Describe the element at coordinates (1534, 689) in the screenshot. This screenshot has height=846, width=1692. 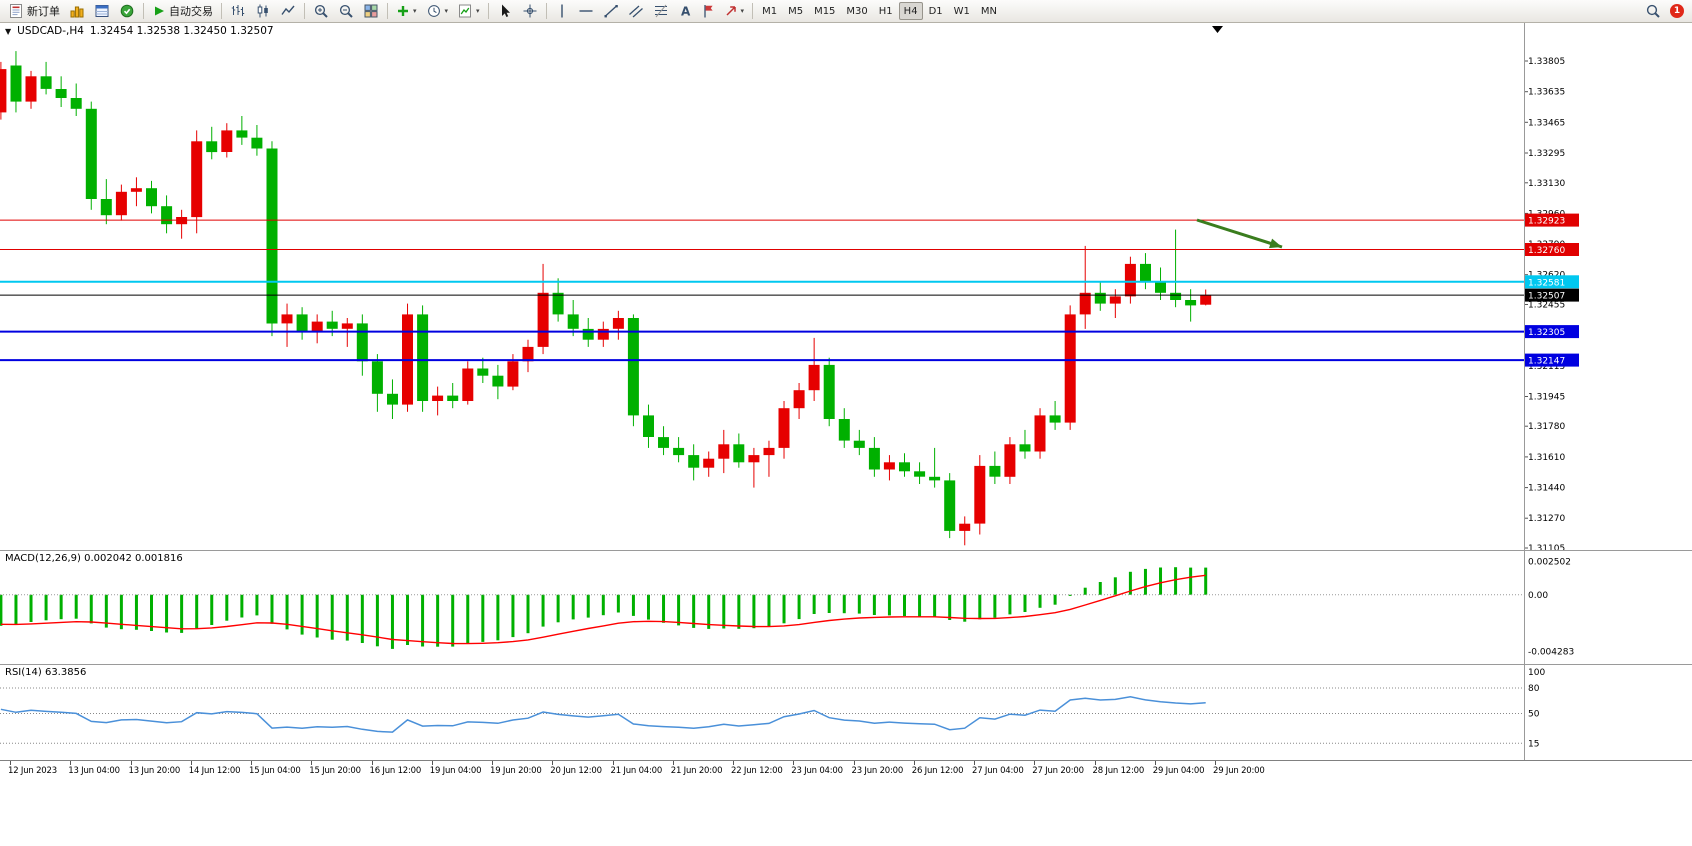
I see `rsi-tick: 80` at that location.